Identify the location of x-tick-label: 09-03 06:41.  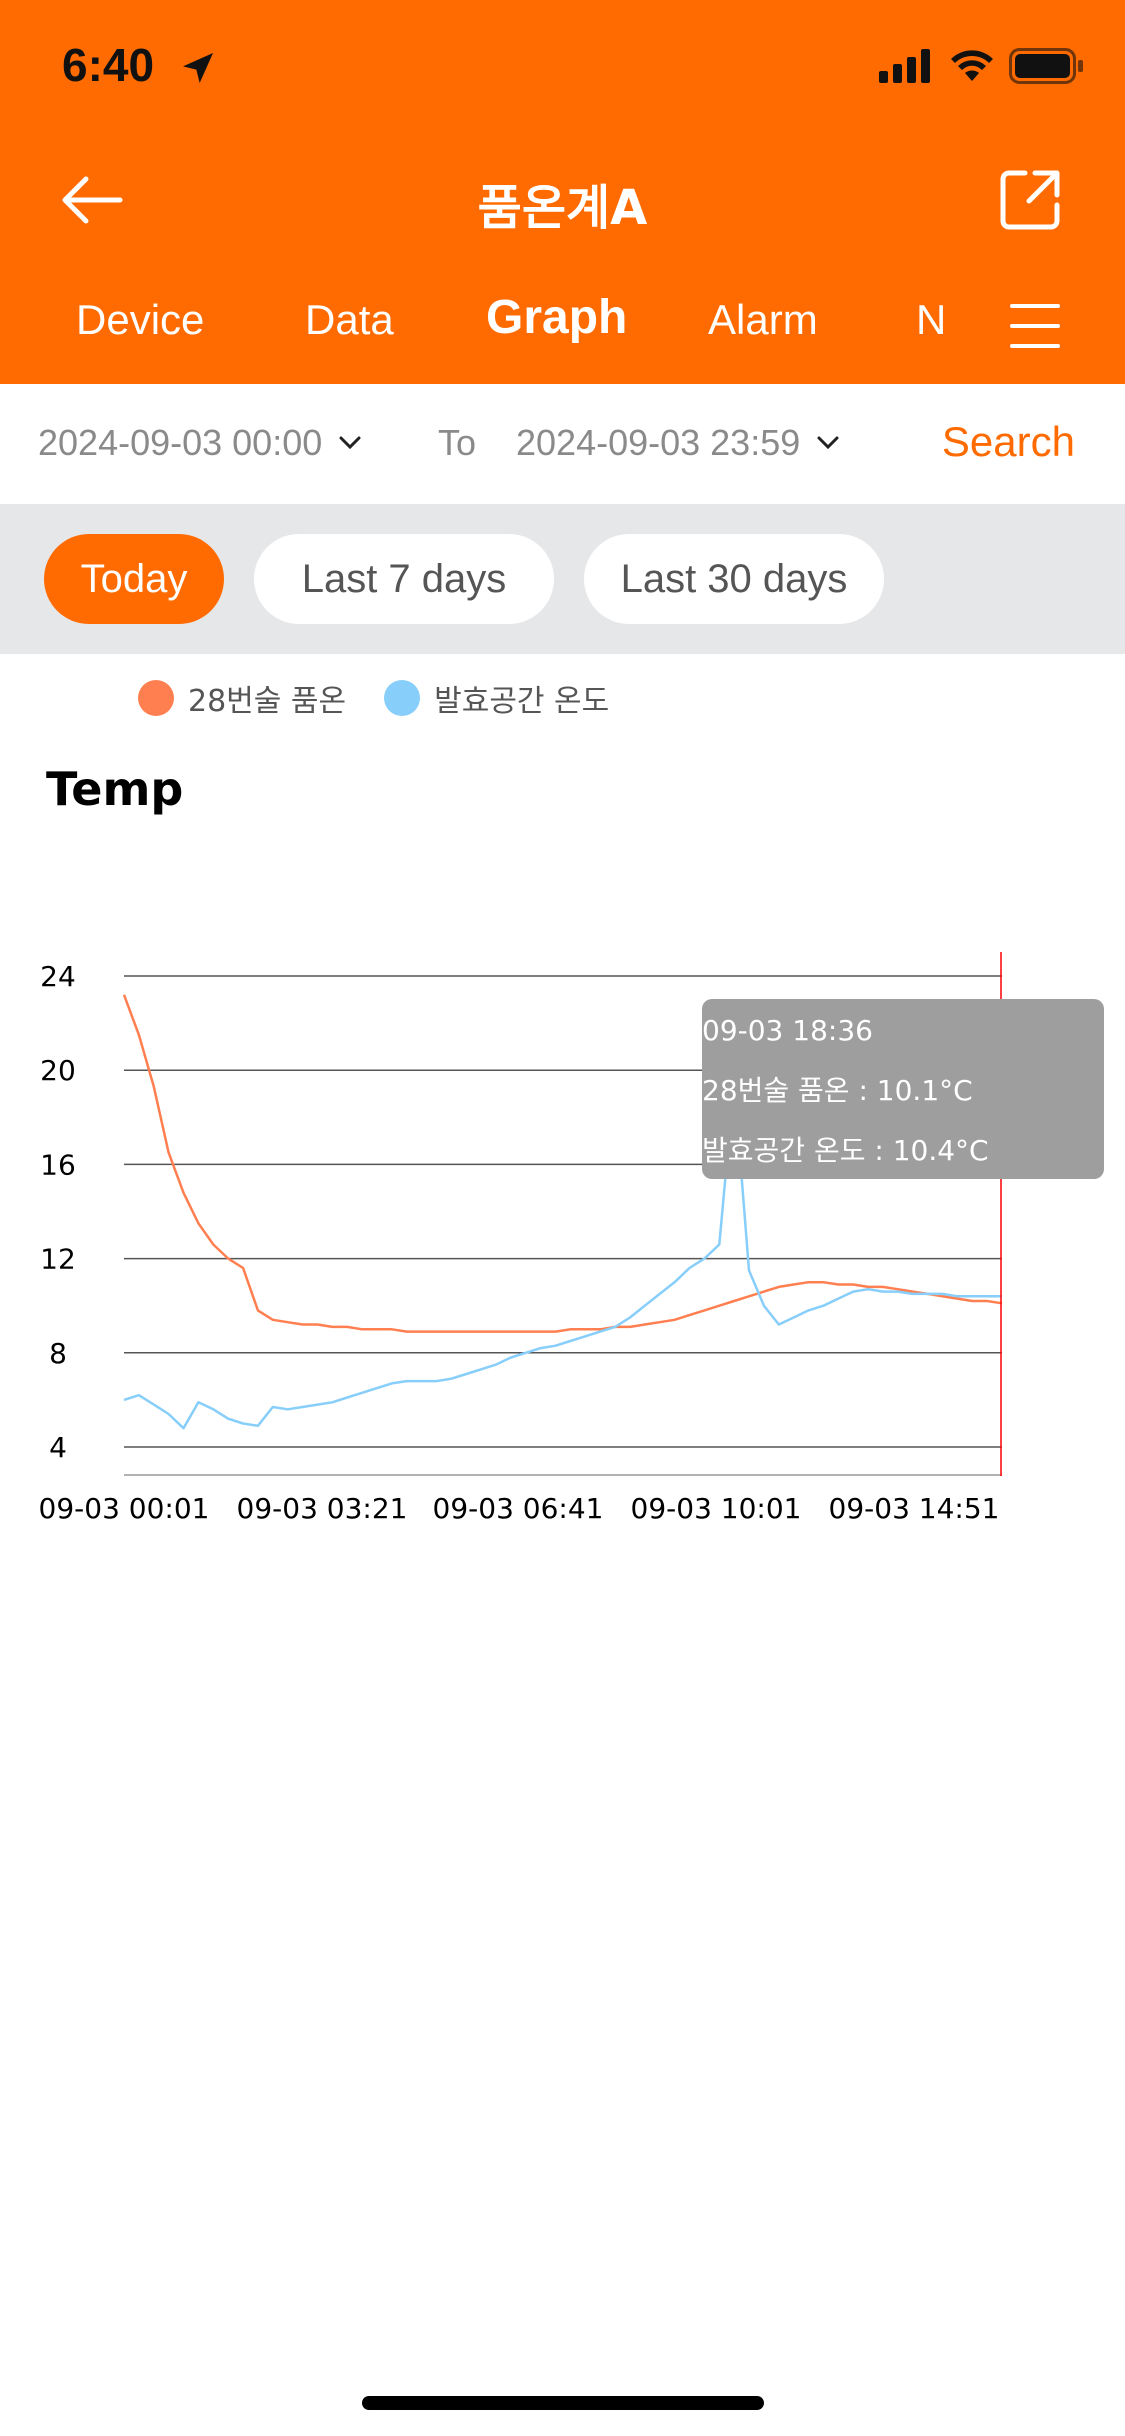
(518, 1508).